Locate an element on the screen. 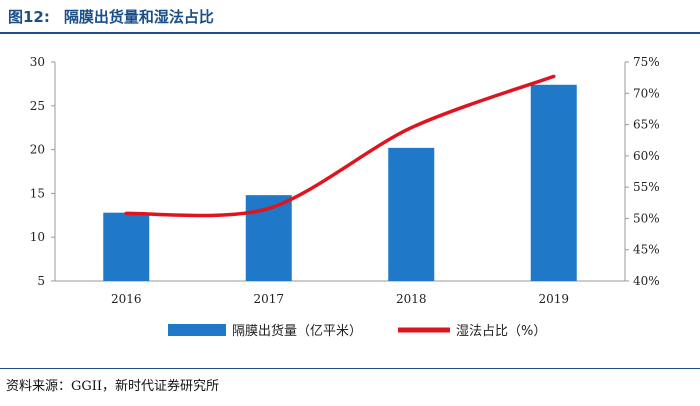  y-right-tick-label: 50% is located at coordinates (646, 218).